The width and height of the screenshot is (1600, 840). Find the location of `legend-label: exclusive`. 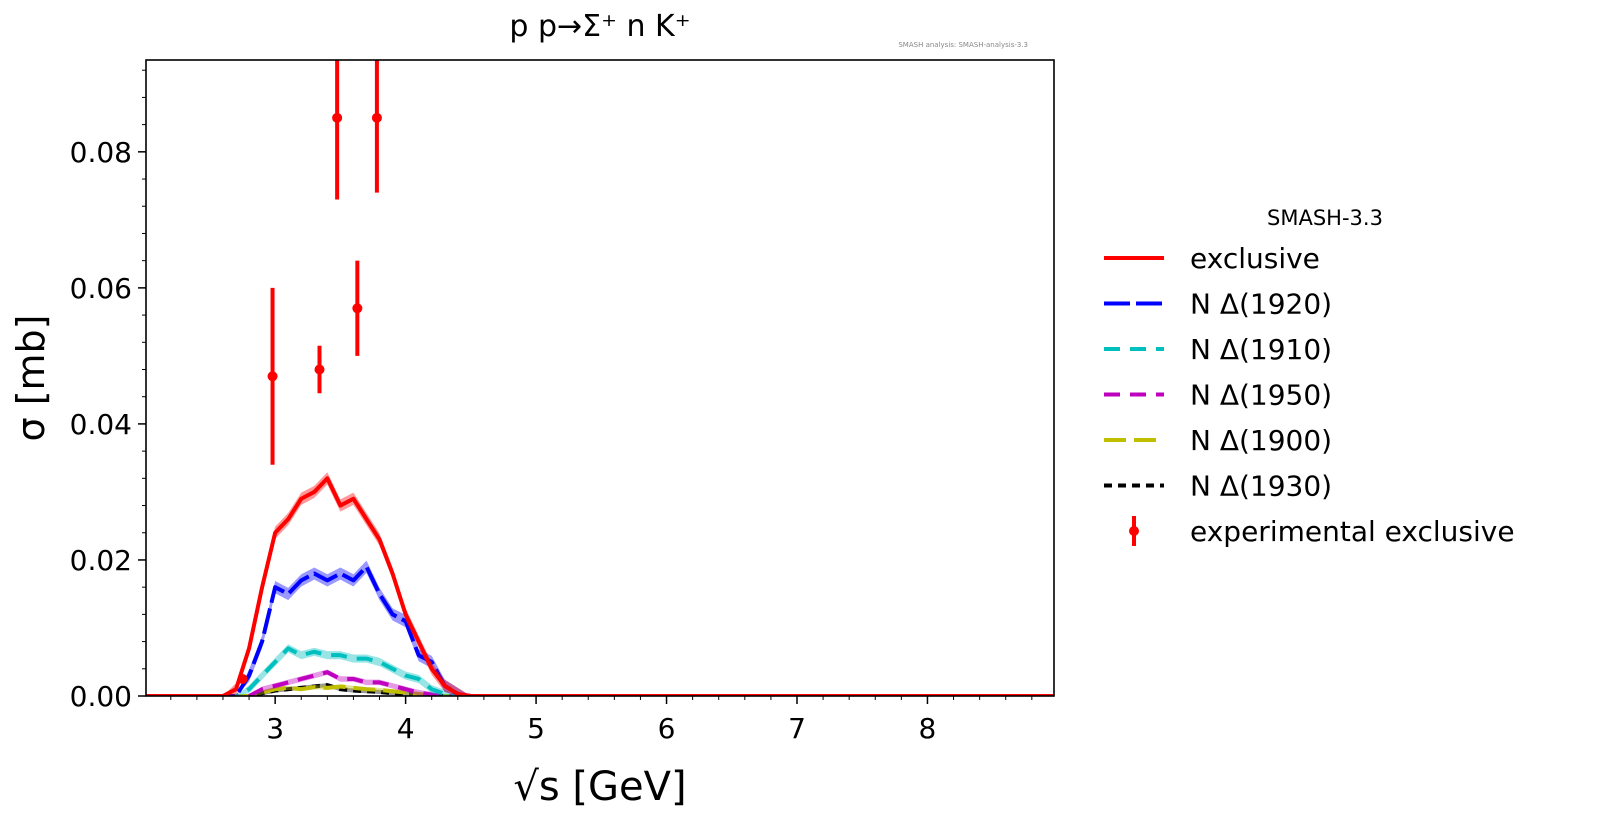

legend-label: exclusive is located at coordinates (1255, 258).